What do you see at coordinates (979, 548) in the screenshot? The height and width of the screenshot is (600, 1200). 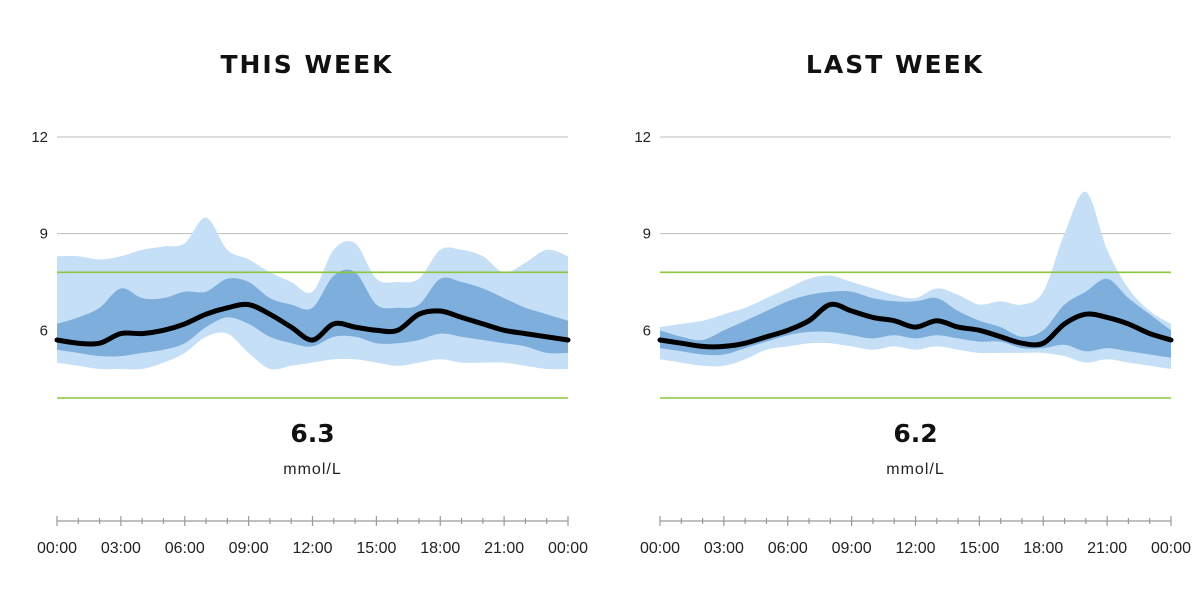 I see `last-week-x-tick-label: 15:00` at bounding box center [979, 548].